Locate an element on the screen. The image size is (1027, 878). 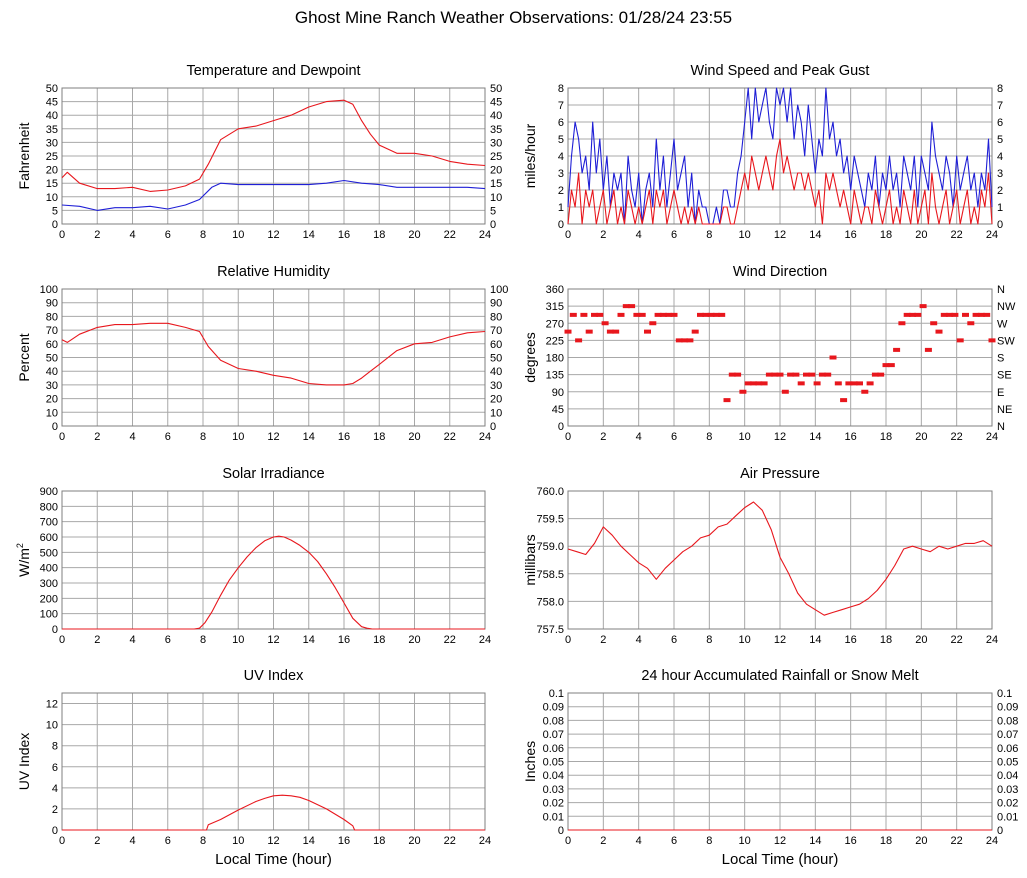
y-axis-label: Inches is located at coordinates (530, 761).